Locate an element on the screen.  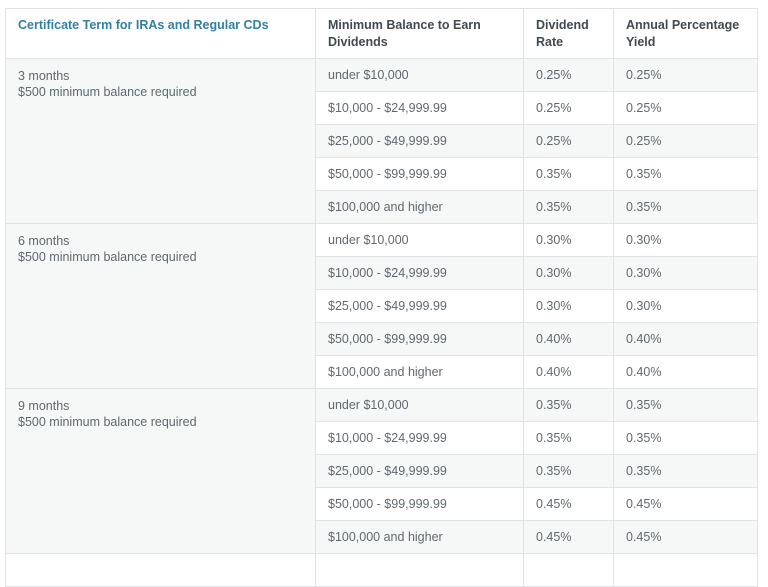
table-row: $50,000 - $99,999.99 0.45% 0.45% is located at coordinates (382, 504).